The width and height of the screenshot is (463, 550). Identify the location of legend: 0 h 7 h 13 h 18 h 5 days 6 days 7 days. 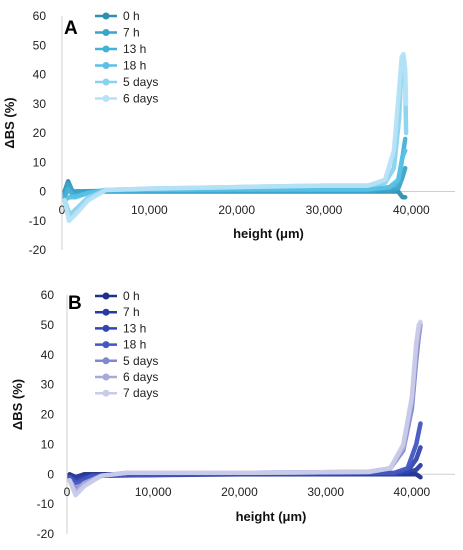
(126, 344).